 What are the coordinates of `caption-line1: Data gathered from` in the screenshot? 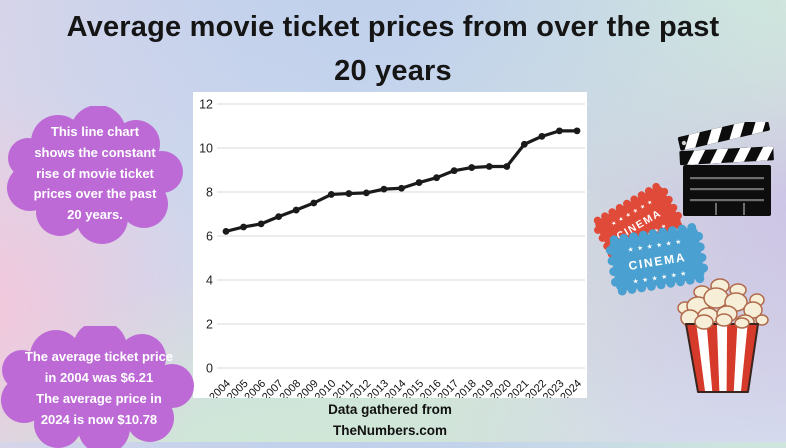 It's located at (390, 409).